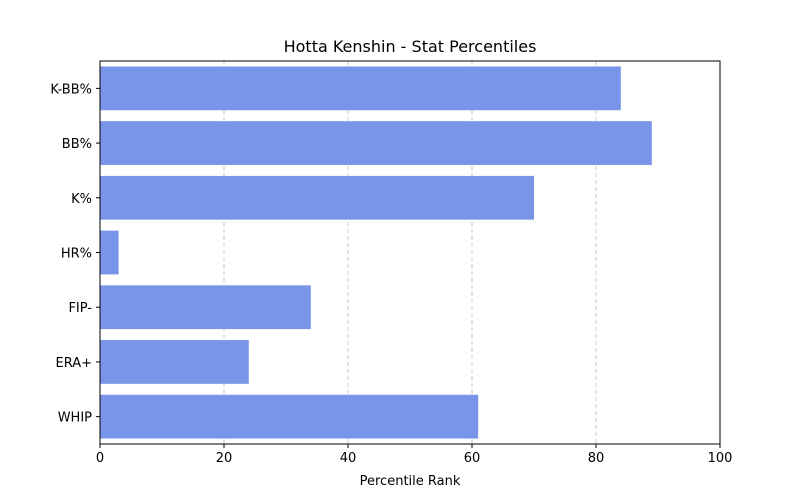 The image size is (800, 500). I want to click on bar-era-, so click(174, 362).